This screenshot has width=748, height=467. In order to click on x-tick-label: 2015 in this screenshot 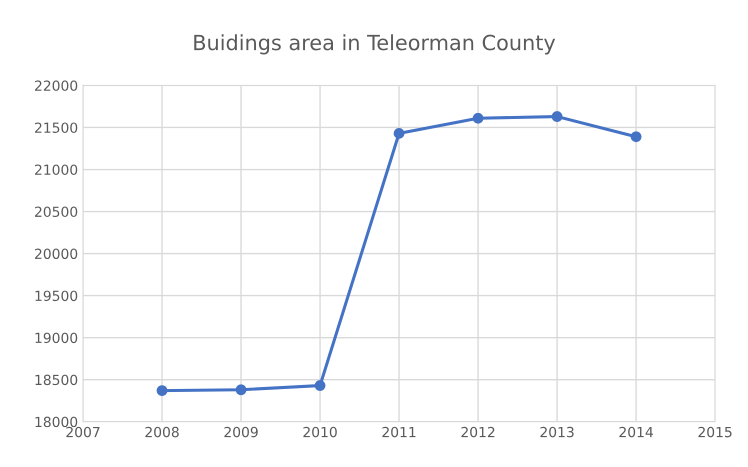, I will do `click(715, 432)`.